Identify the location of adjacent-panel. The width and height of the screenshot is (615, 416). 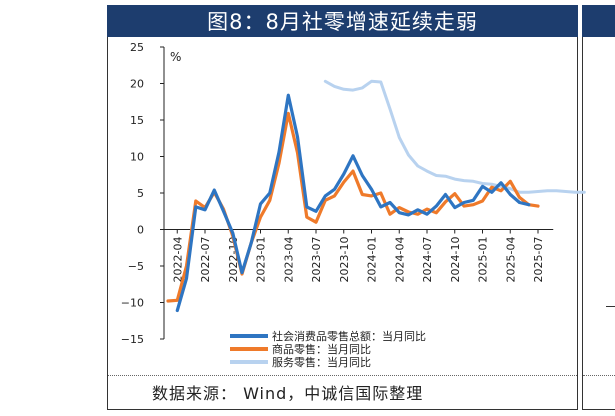
(598, 223).